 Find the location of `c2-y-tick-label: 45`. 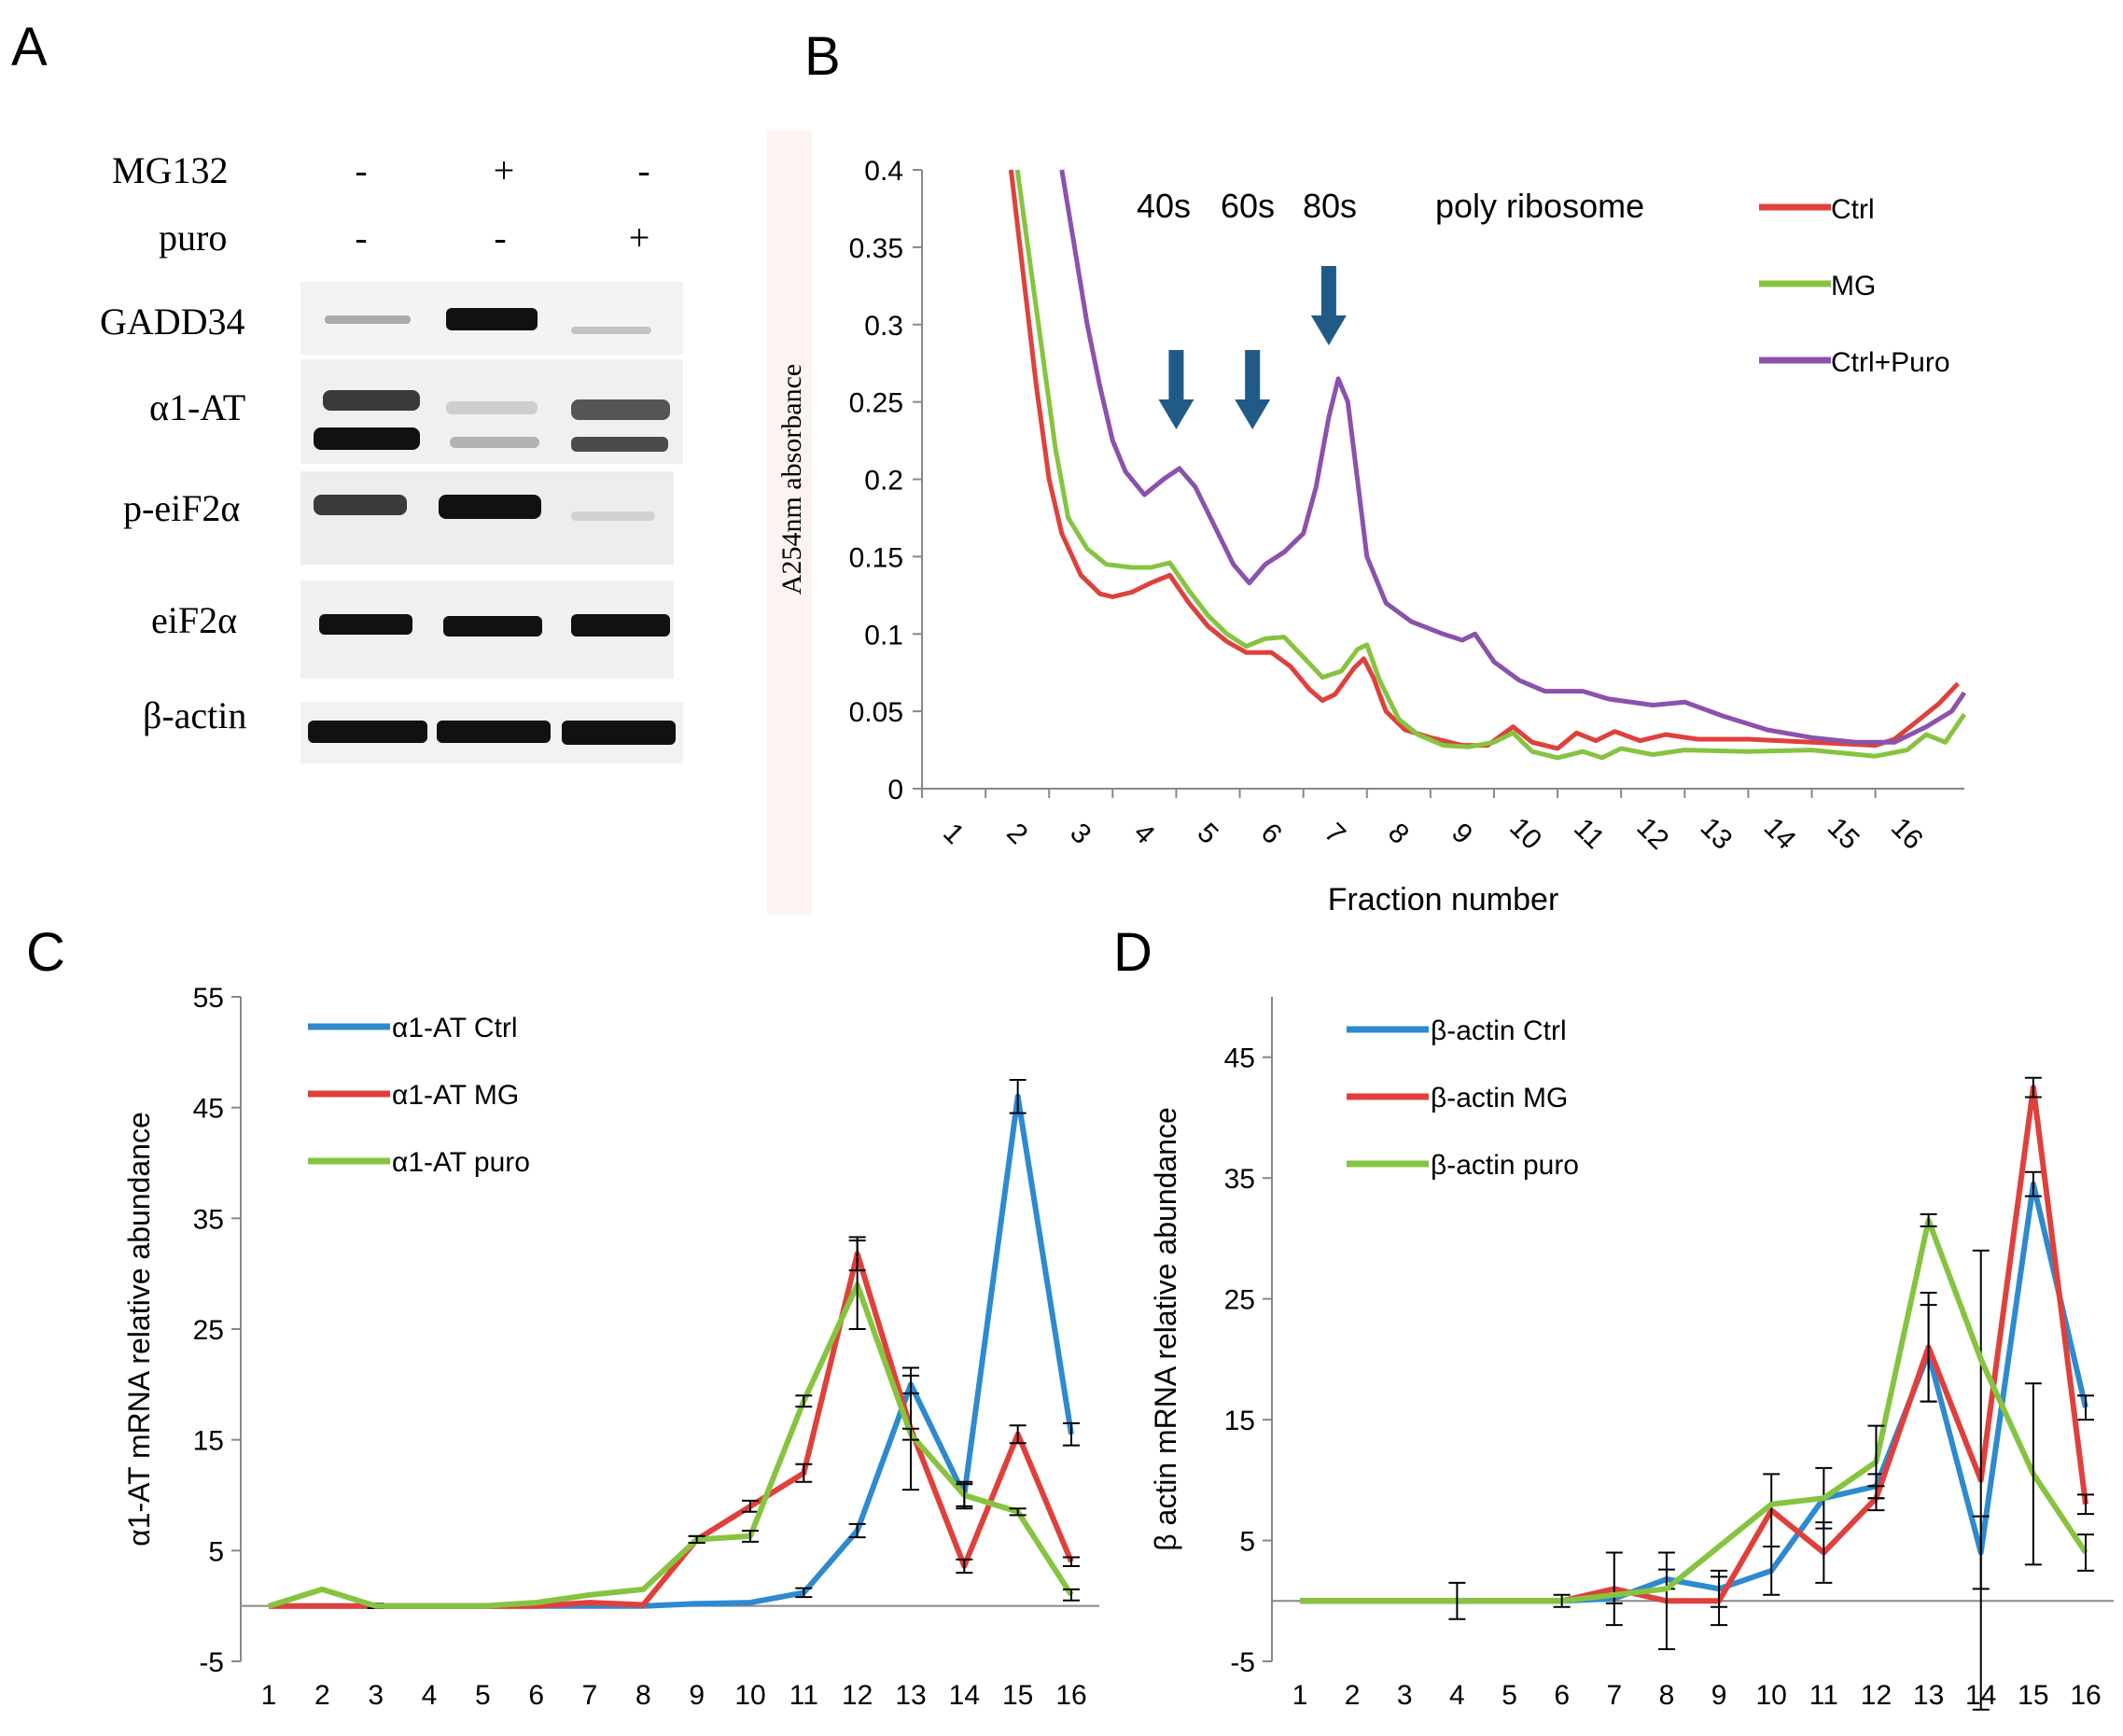

c2-y-tick-label: 45 is located at coordinates (1239, 1058).